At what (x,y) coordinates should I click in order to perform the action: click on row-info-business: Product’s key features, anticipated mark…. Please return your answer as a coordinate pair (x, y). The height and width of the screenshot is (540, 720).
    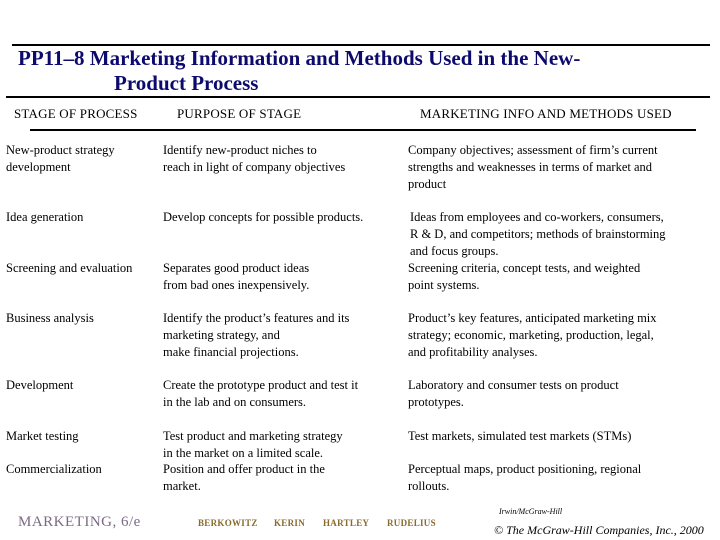
    Looking at the image, I should click on (532, 335).